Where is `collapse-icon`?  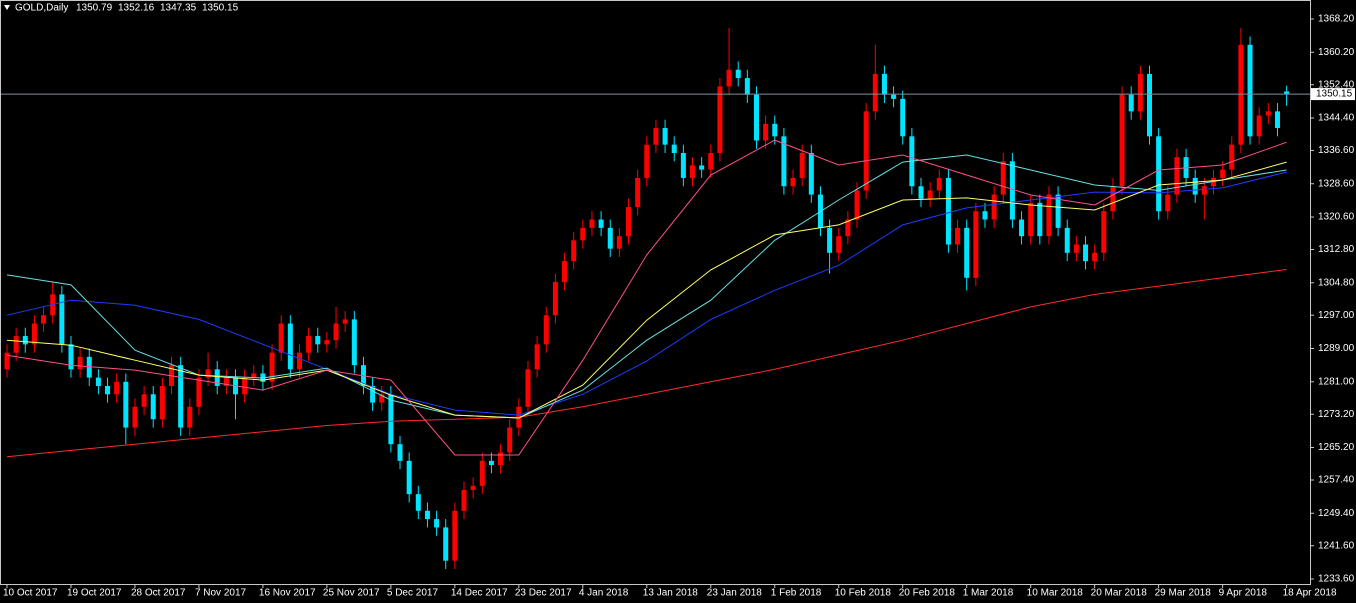
collapse-icon is located at coordinates (7, 7).